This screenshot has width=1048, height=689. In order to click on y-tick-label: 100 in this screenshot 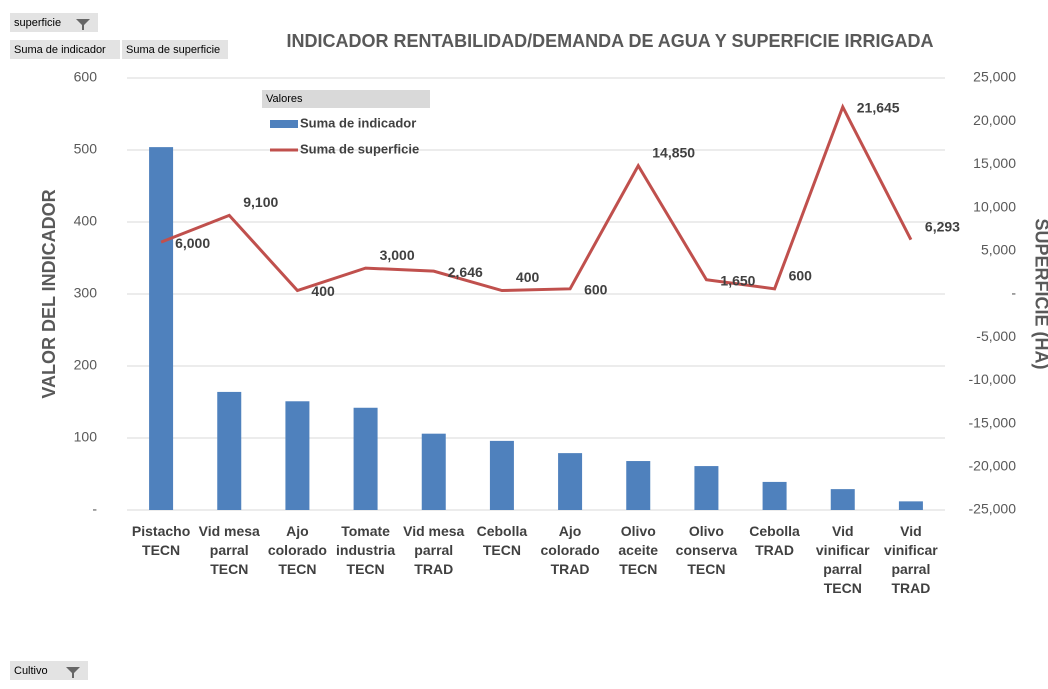, I will do `click(86, 437)`.